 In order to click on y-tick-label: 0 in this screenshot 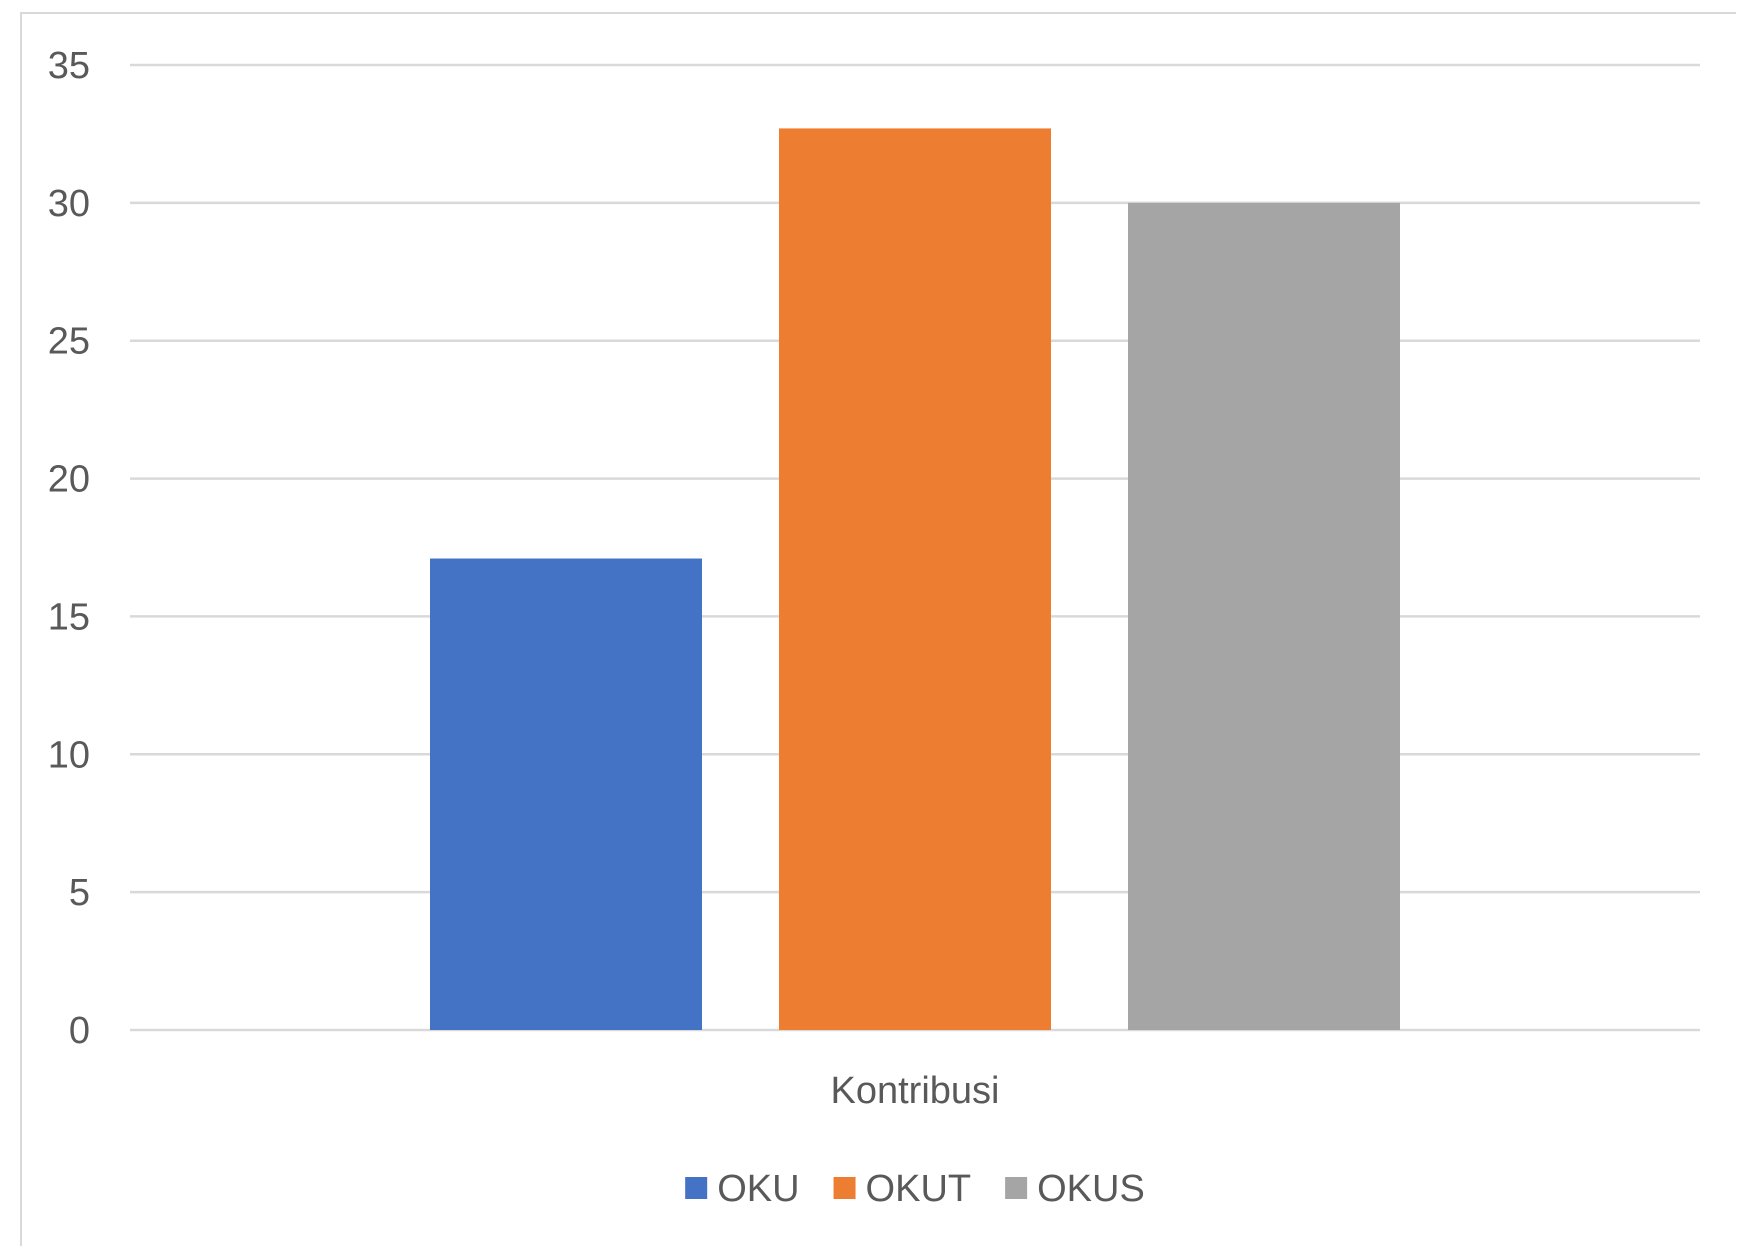, I will do `click(79, 1031)`.